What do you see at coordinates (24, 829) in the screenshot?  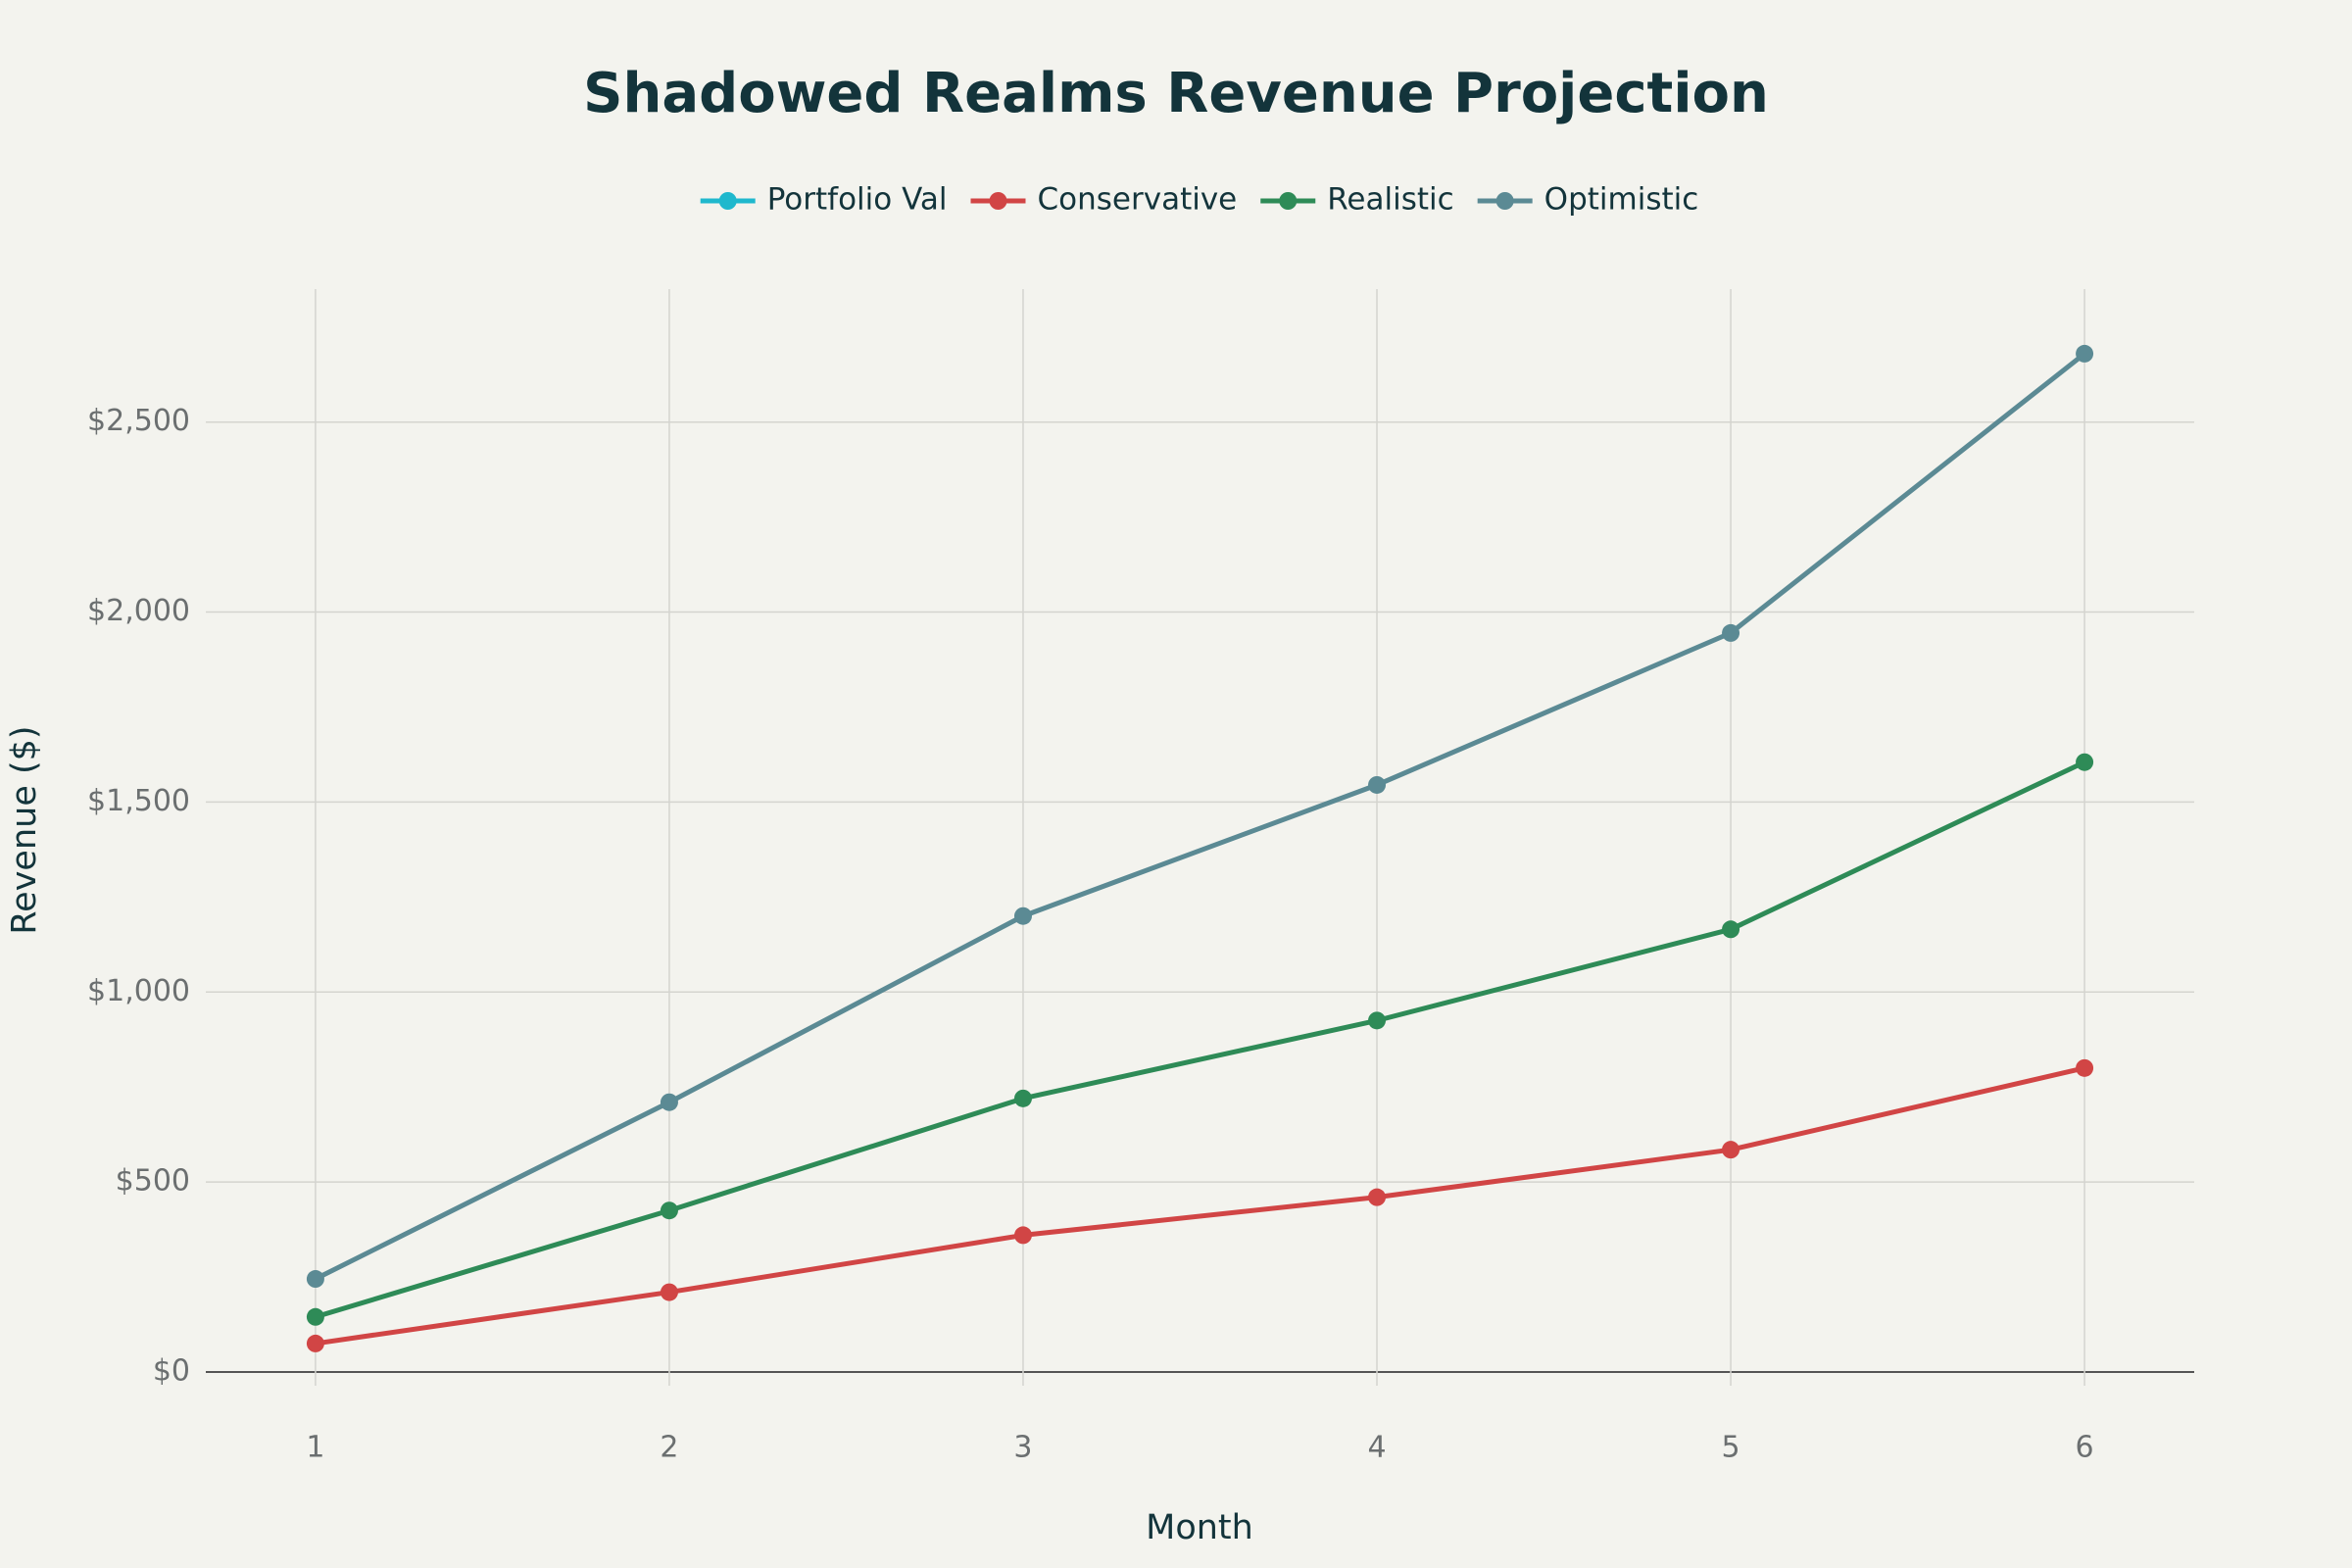 I see `y-axis-title: Revenue ($)` at bounding box center [24, 829].